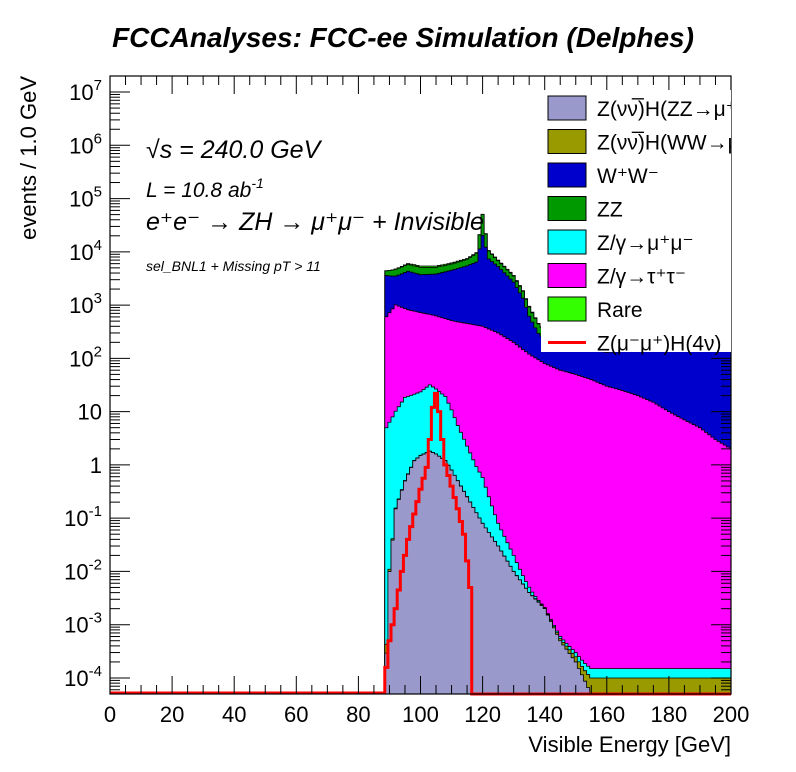 The width and height of the screenshot is (796, 772). I want to click on y-tick-label: 10³, so click(85, 304).